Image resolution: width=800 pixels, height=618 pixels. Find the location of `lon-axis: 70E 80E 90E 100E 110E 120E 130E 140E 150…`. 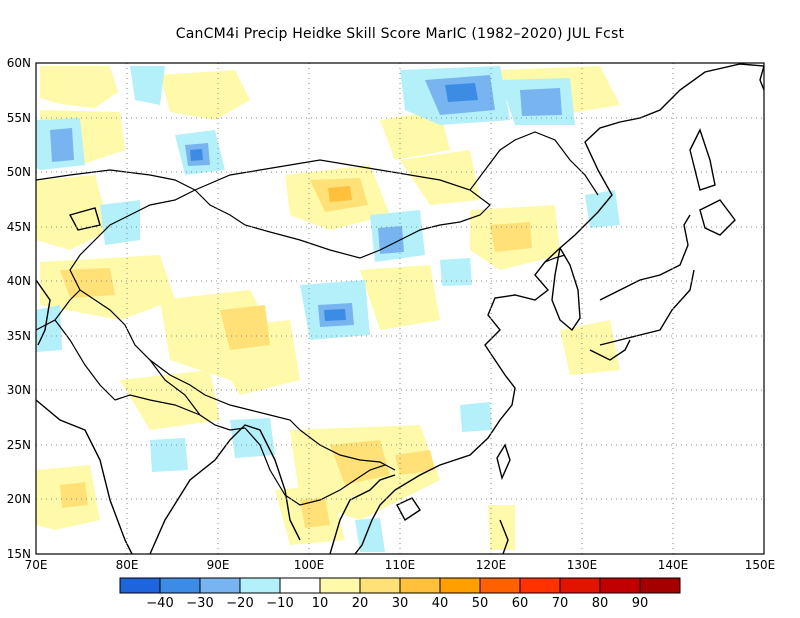

lon-axis: 70E 80E 90E 100E 110E 120E 130E 140E 150… is located at coordinates (400, 565).